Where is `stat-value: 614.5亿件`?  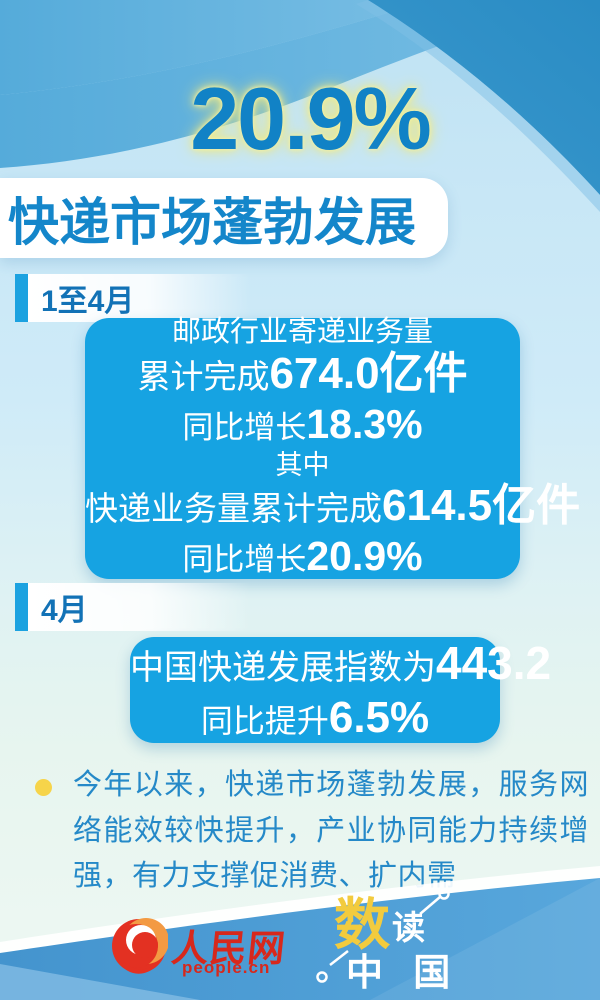
stat-value: 614.5亿件 is located at coordinates (481, 505).